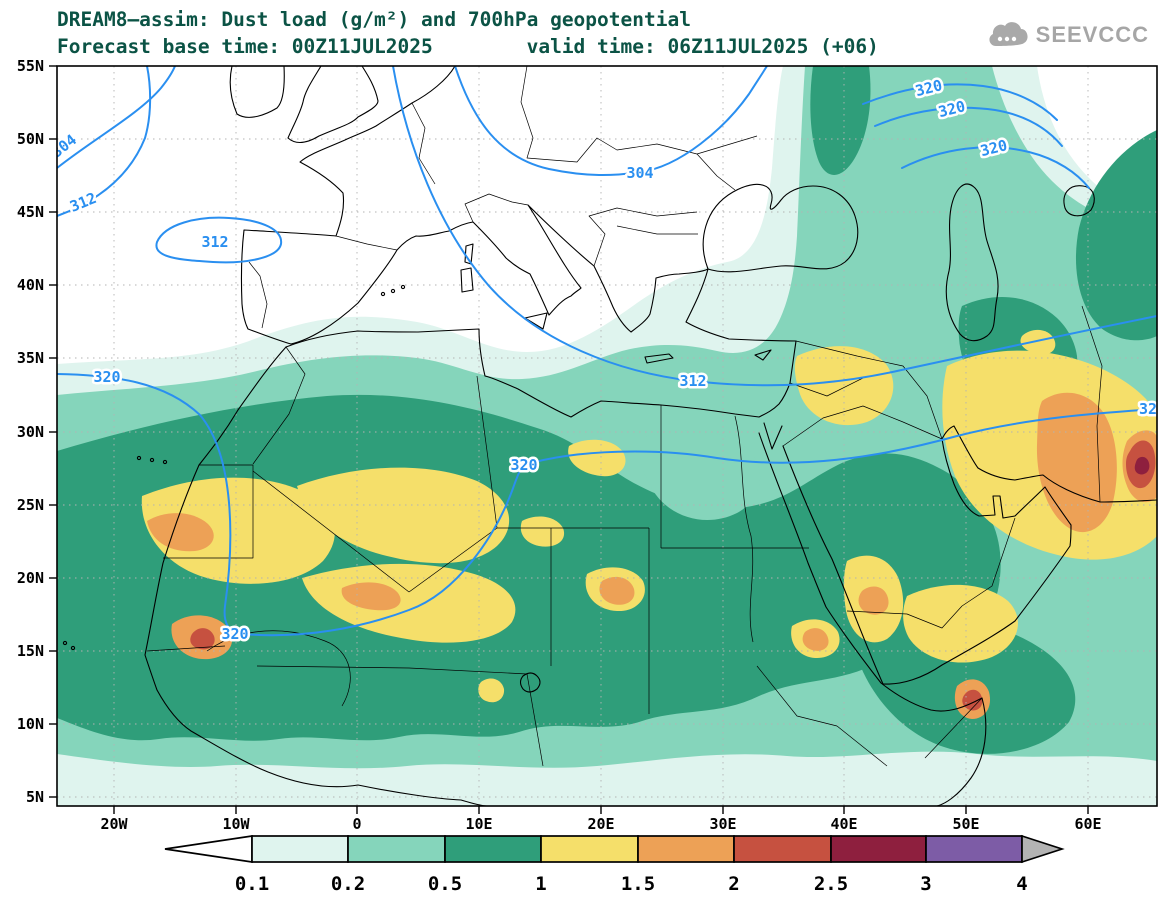 The width and height of the screenshot is (1165, 907). Describe the element at coordinates (1087, 824) in the screenshot. I see `lon-label: 60E` at that location.